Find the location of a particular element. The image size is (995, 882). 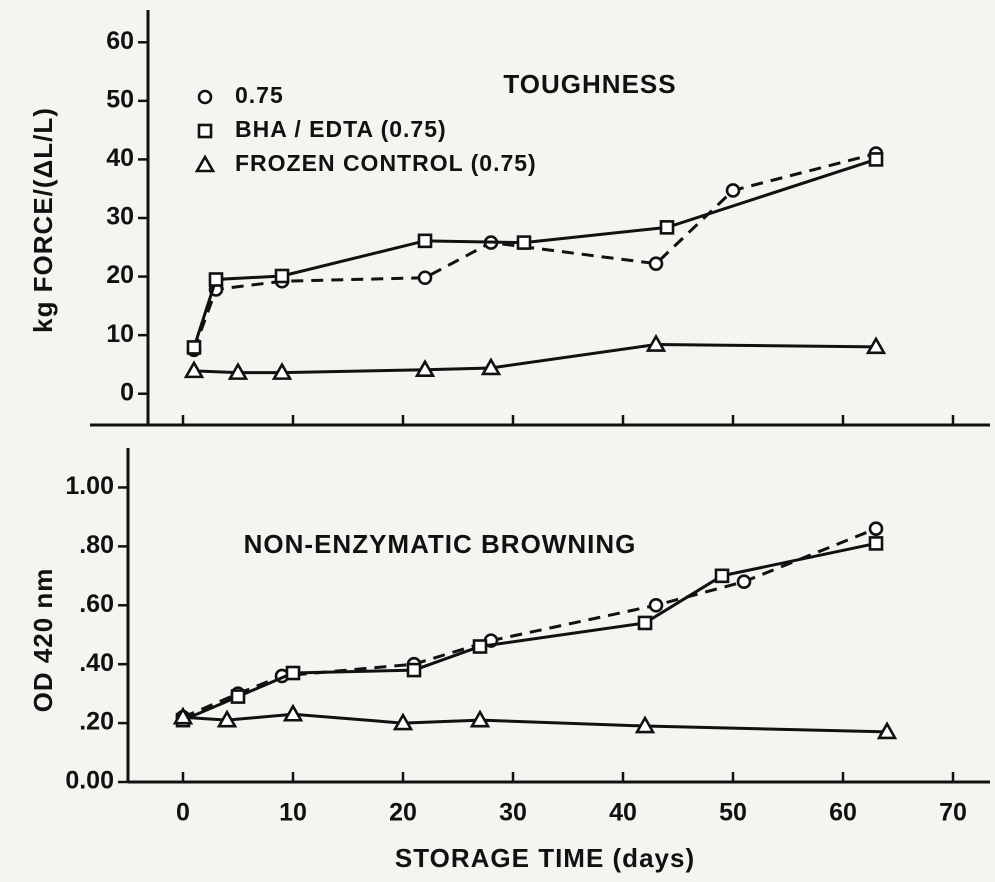

y-tick-label: .80 is located at coordinates (96, 545).